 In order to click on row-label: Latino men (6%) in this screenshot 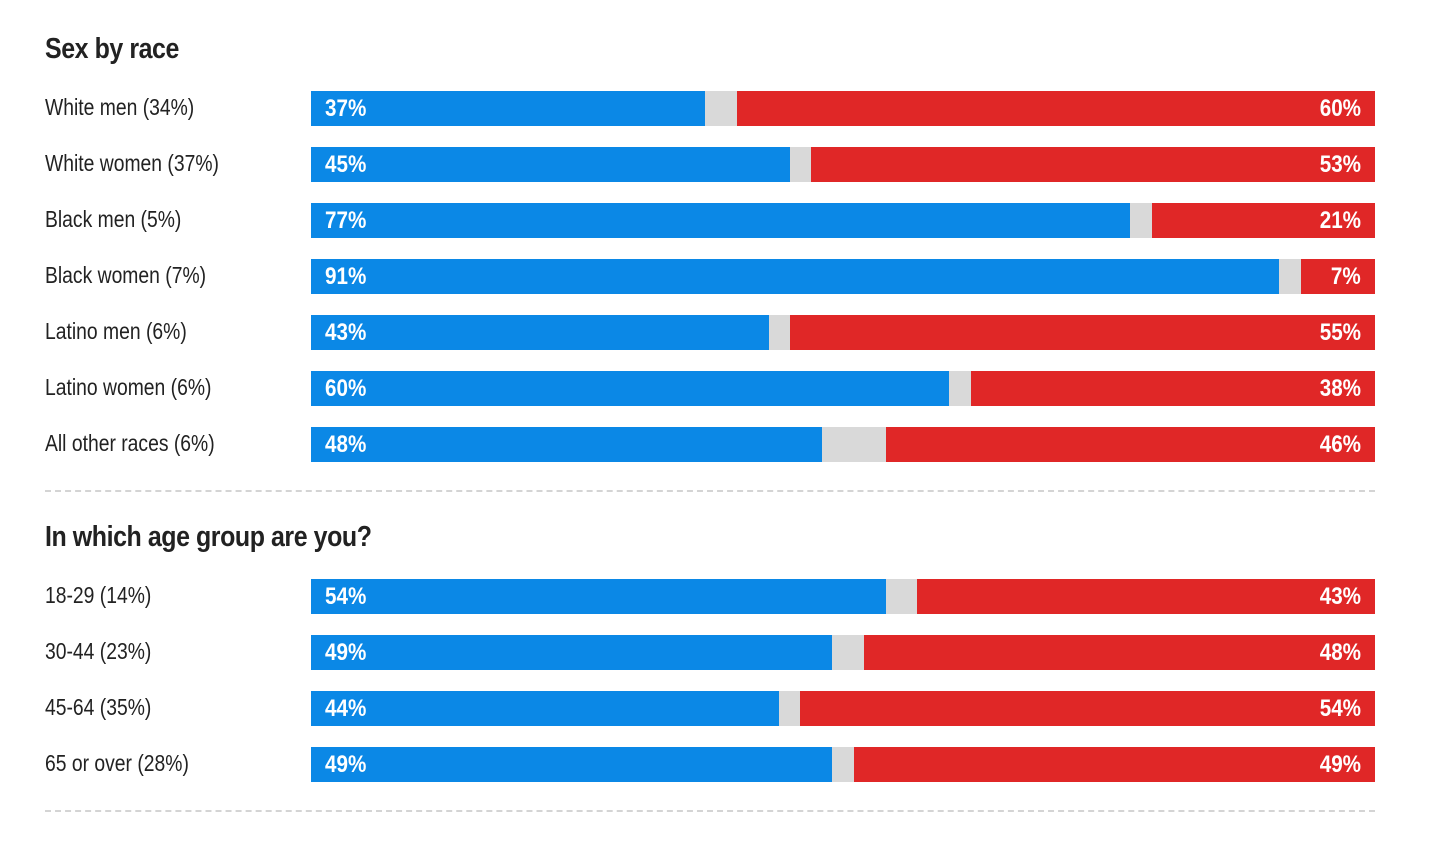, I will do `click(116, 331)`.